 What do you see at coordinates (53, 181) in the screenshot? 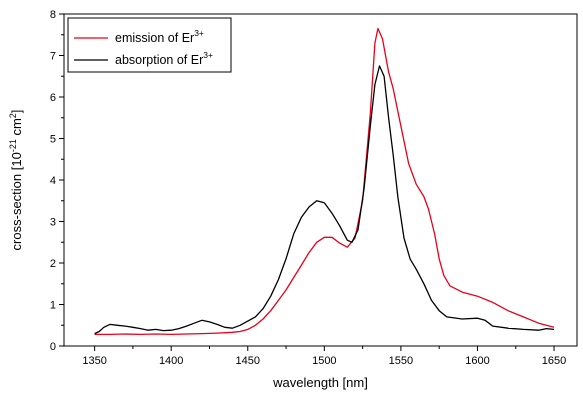
I see `y-tick-label: 4` at bounding box center [53, 181].